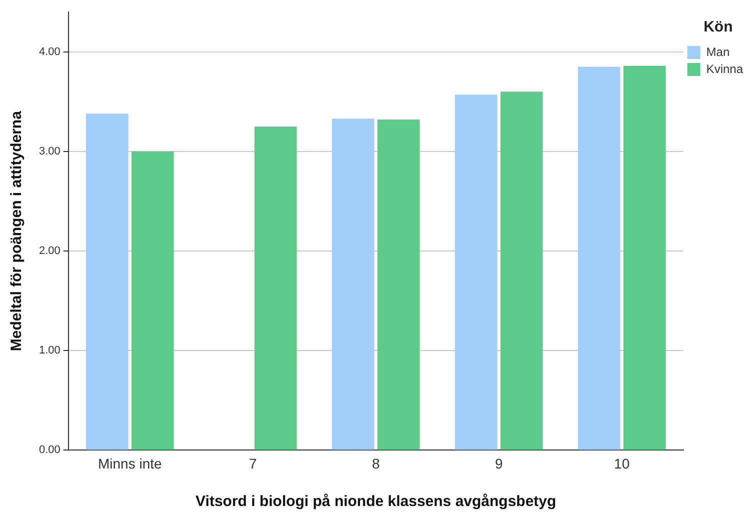 This screenshot has height=519, width=755. Describe the element at coordinates (718, 51) in the screenshot. I see `legend-label: Man` at that location.